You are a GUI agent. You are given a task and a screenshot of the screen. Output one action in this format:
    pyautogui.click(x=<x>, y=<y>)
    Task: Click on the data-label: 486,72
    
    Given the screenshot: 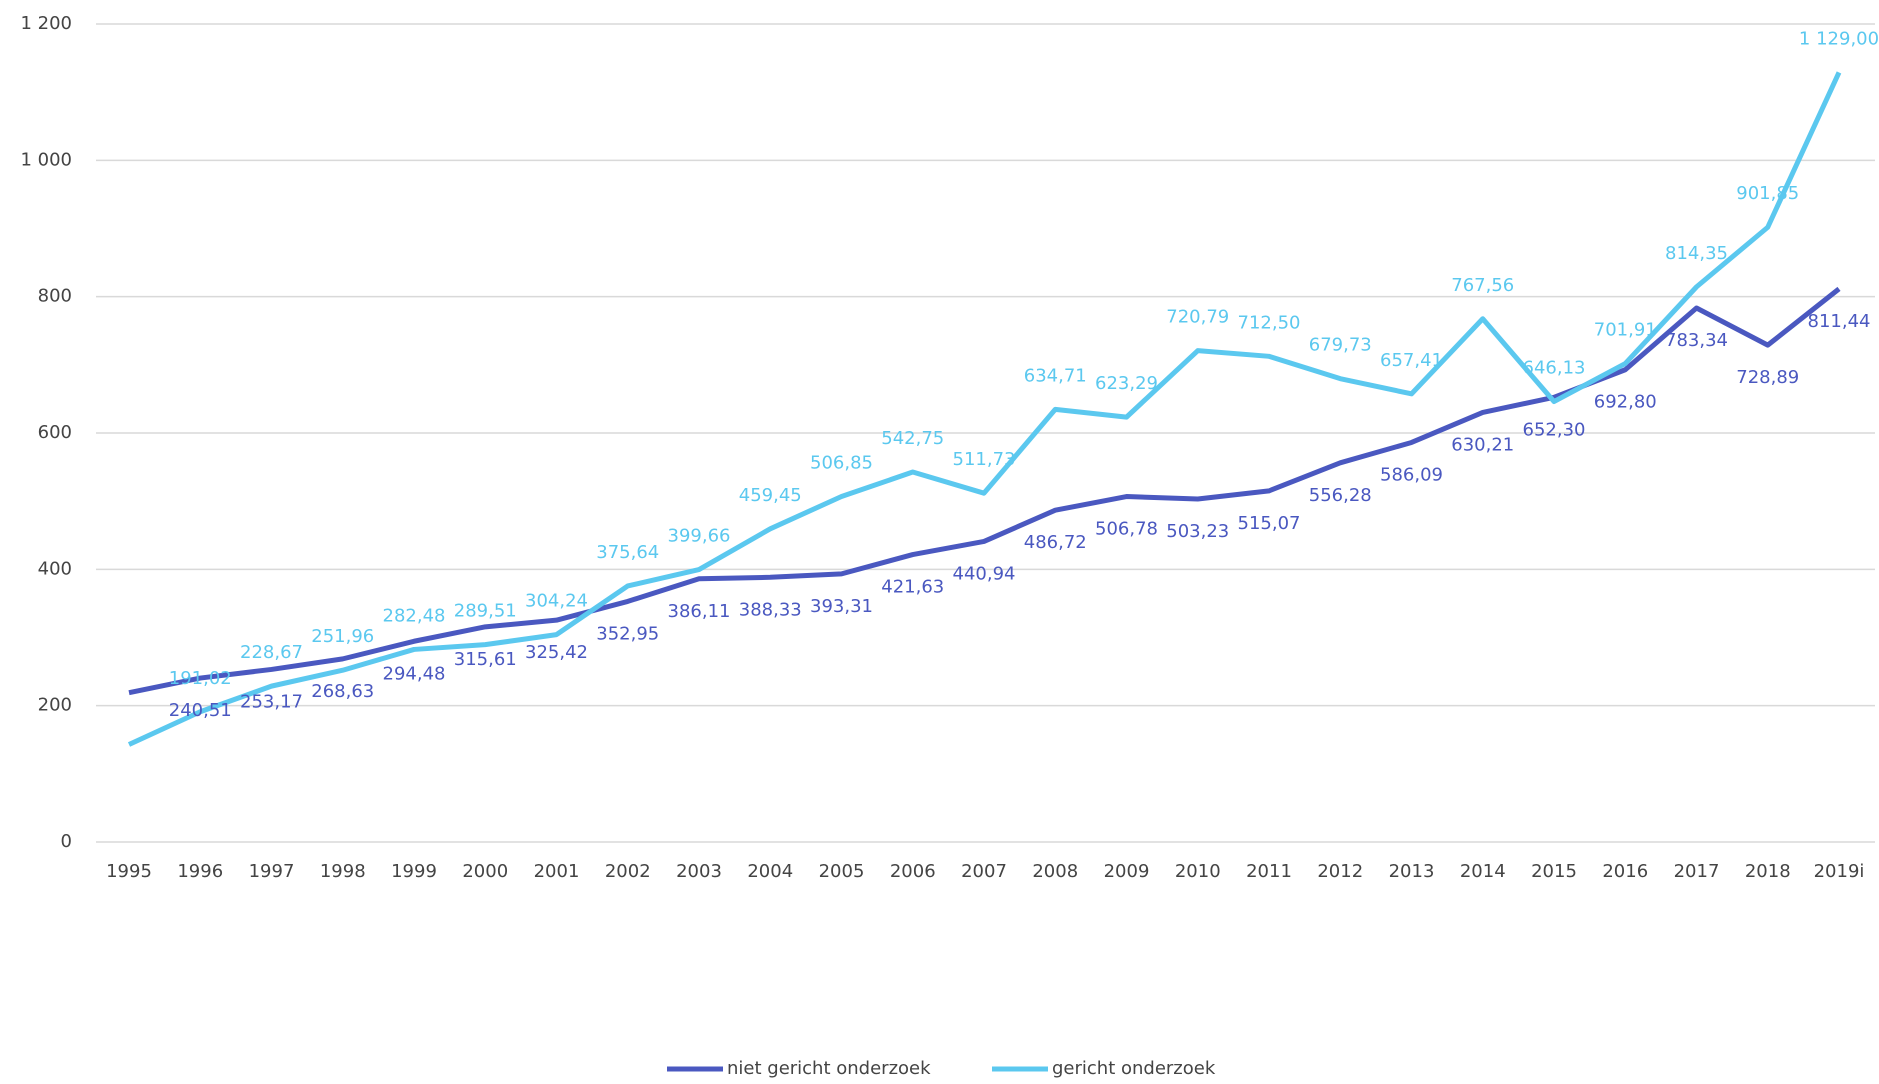 What is the action you would take?
    pyautogui.click(x=1055, y=542)
    